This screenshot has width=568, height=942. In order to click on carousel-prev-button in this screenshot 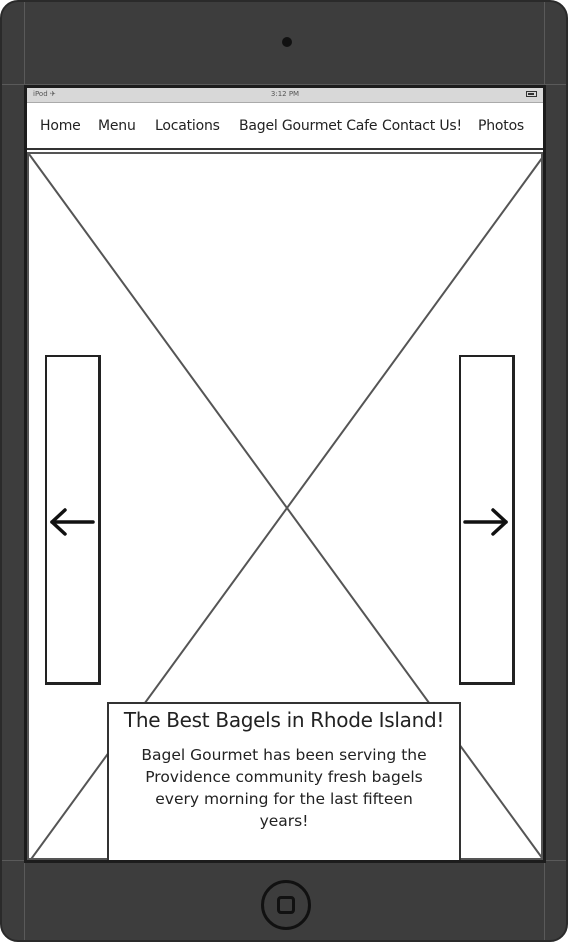, I will do `click(73, 520)`.